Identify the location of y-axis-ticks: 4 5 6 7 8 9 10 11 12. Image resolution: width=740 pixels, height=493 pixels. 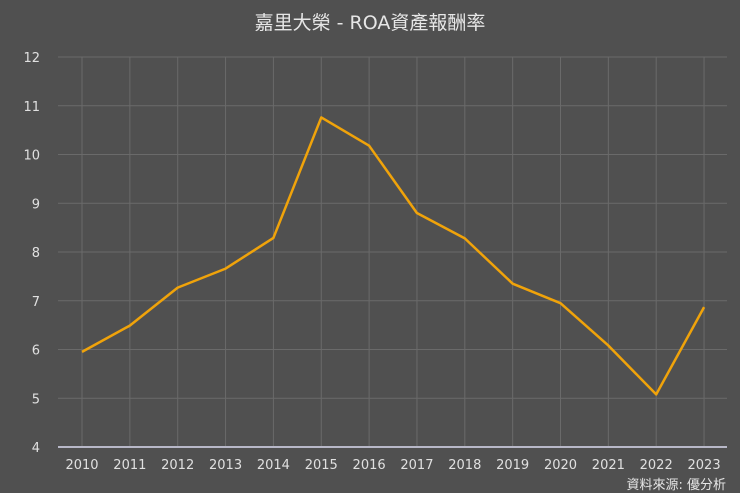
(31, 253).